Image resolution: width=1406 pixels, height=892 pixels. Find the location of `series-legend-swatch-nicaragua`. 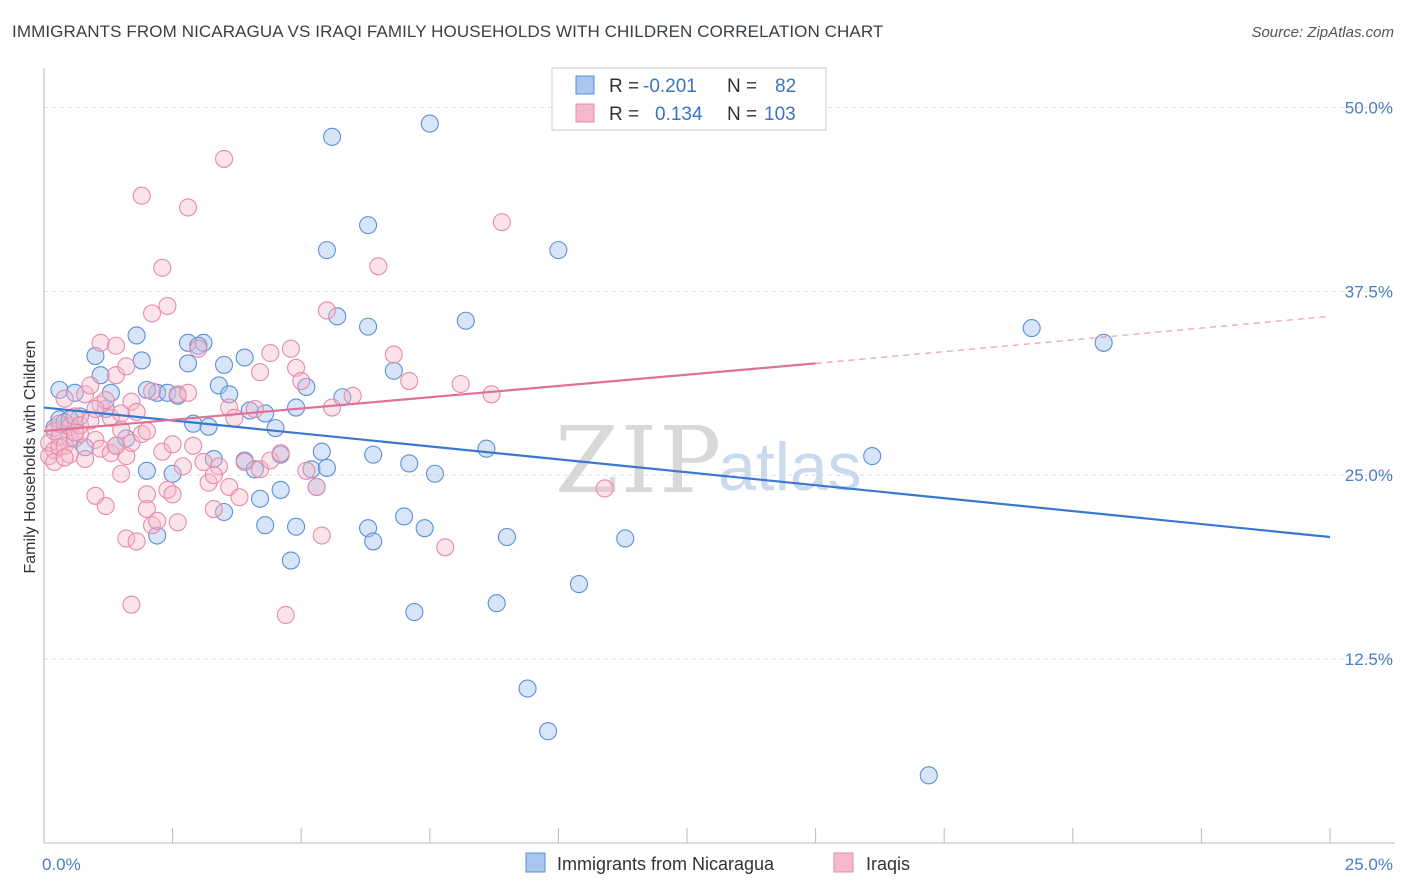

series-legend-swatch-nicaragua is located at coordinates (535, 862).